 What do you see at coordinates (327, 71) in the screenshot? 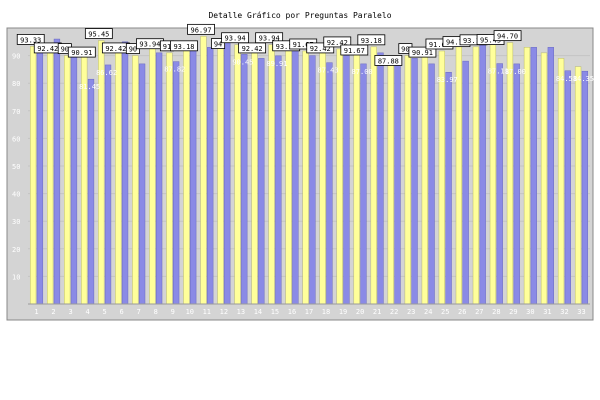
I see `data-label-series-b: 87.43` at bounding box center [327, 71].